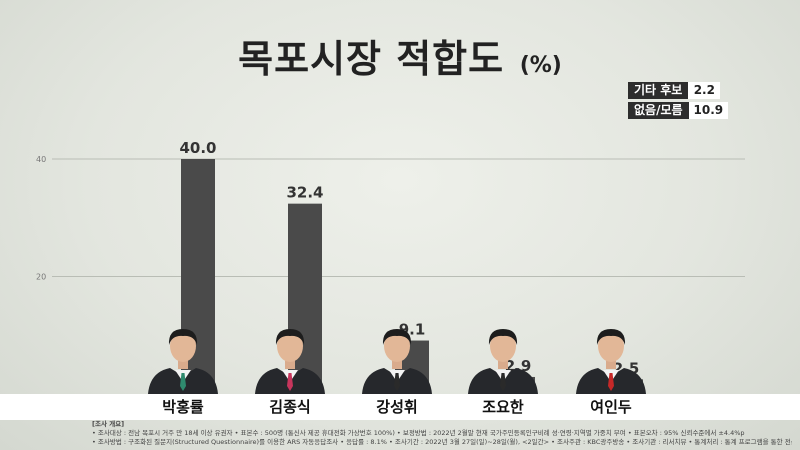  What do you see at coordinates (41, 159) in the screenshot?
I see `y-tick-label: 40` at bounding box center [41, 159].